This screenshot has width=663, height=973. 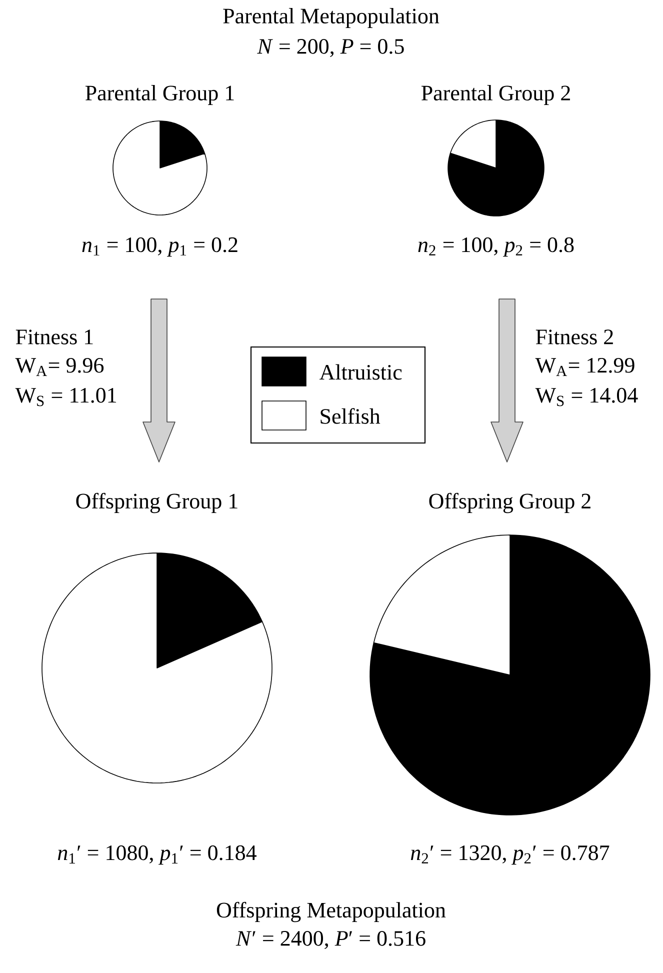 I want to click on text: N = 200, P = 0.5, so click(x=330, y=48).